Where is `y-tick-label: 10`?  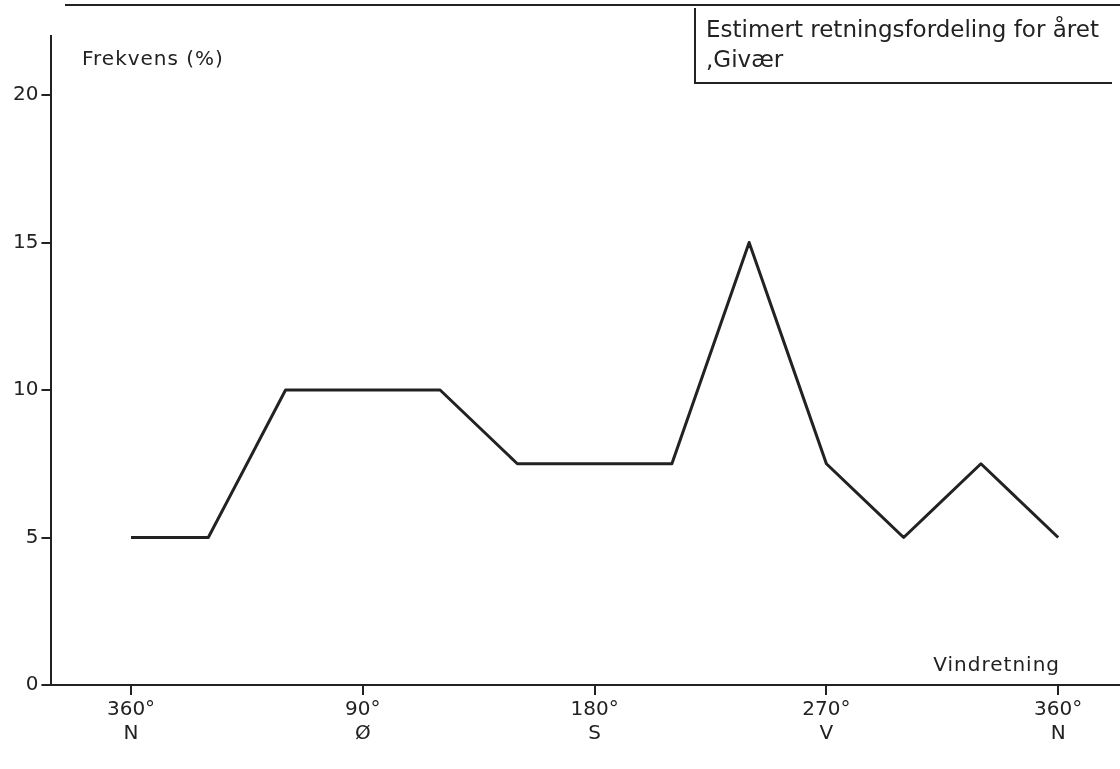 y-tick-label: 10 is located at coordinates (26, 388).